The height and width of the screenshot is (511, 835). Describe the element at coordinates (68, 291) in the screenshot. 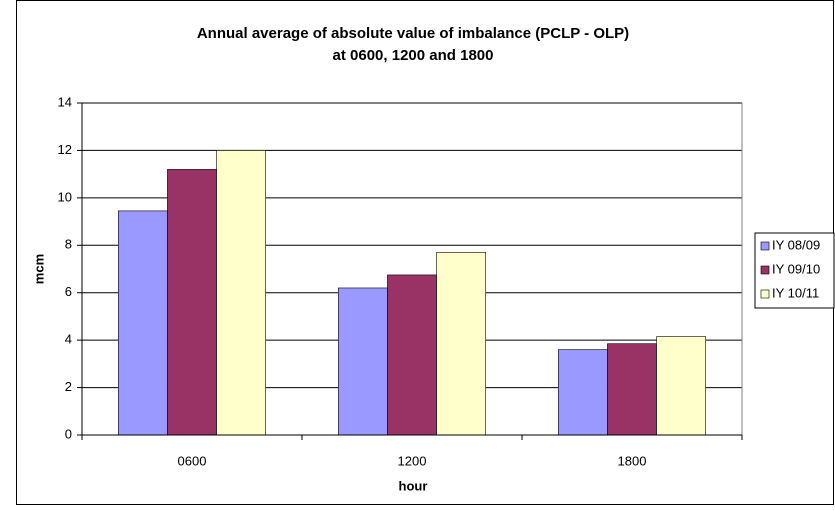

I see `y-tick-label: 6` at that location.